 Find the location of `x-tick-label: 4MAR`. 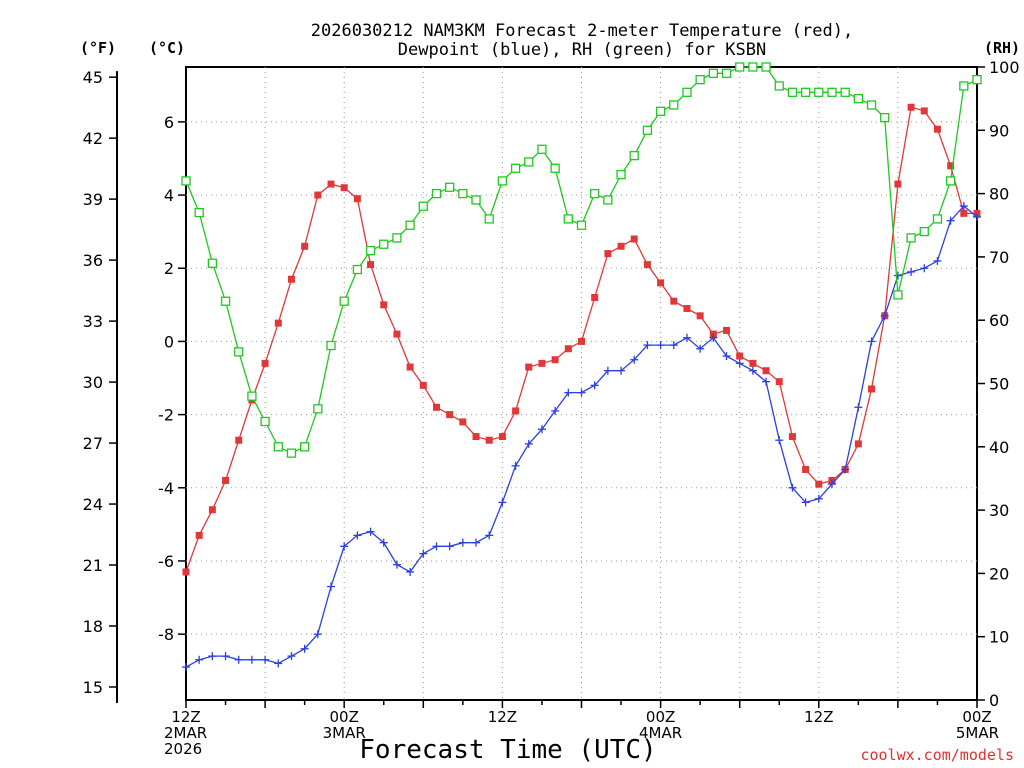

x-tick-label: 4MAR is located at coordinates (660, 733).